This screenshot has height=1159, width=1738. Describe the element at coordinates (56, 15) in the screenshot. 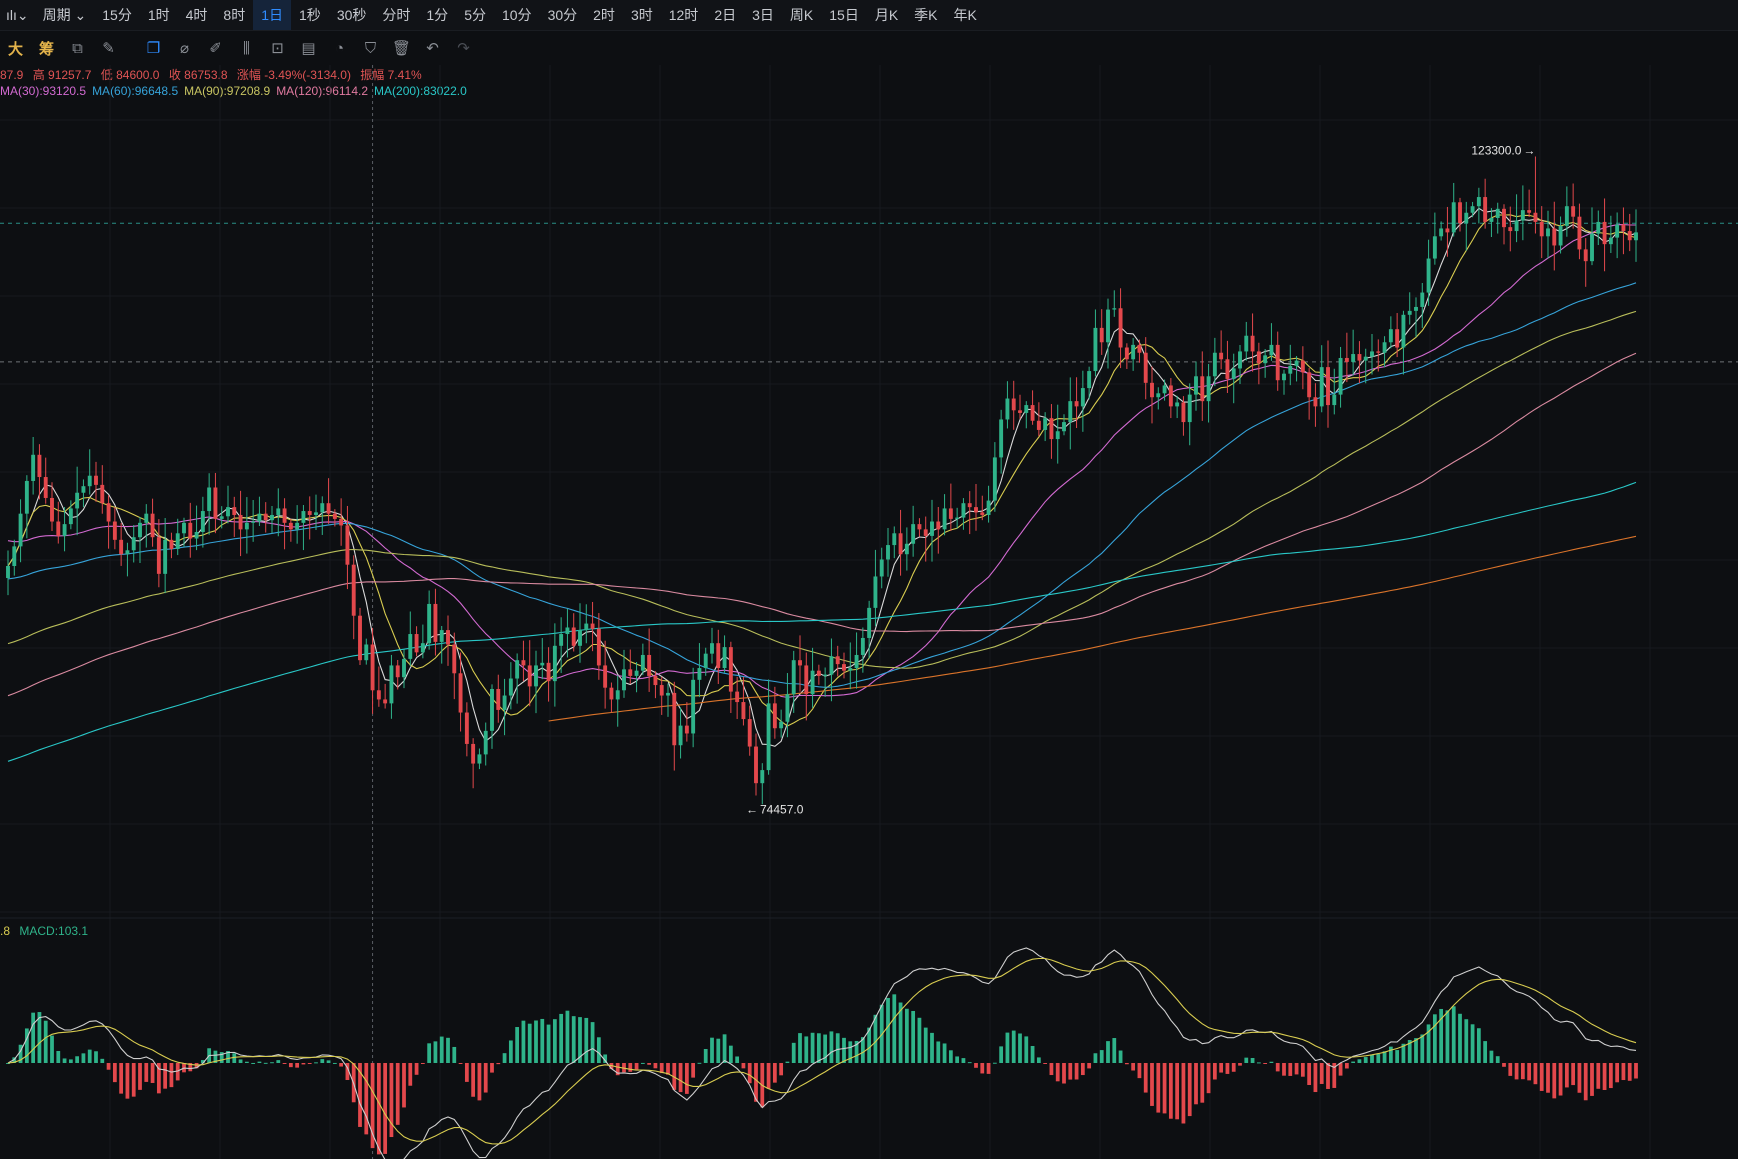

I see `period-label: 周期` at that location.